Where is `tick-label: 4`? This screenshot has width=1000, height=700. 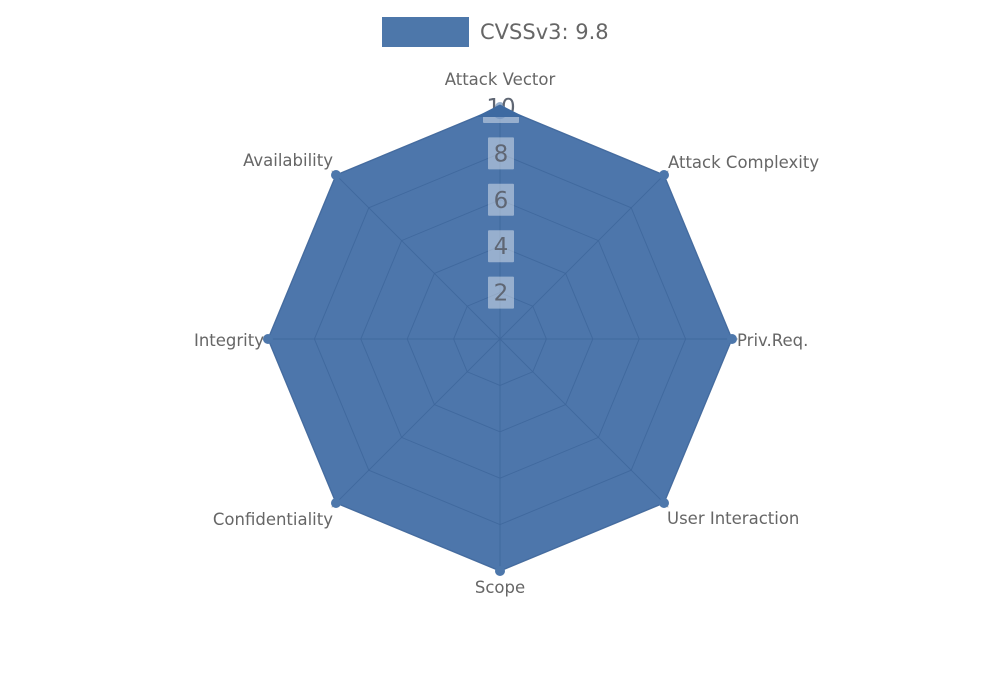
tick-label: 4 is located at coordinates (501, 247).